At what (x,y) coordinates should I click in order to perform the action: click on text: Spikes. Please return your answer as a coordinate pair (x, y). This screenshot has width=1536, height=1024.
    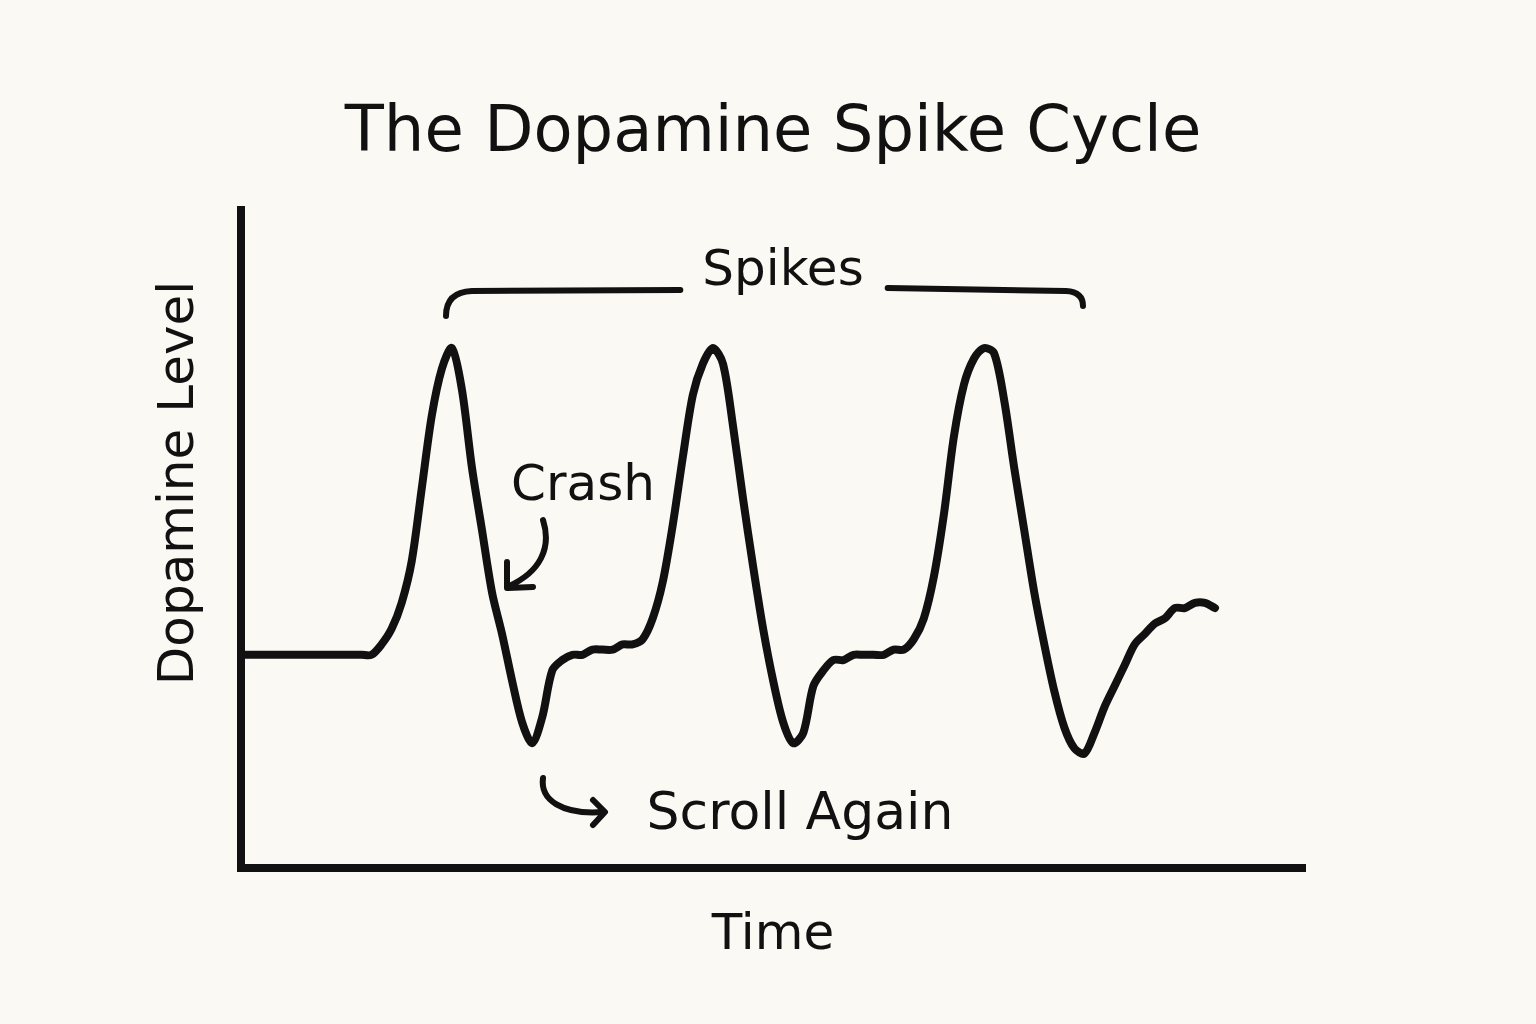
    Looking at the image, I should click on (783, 267).